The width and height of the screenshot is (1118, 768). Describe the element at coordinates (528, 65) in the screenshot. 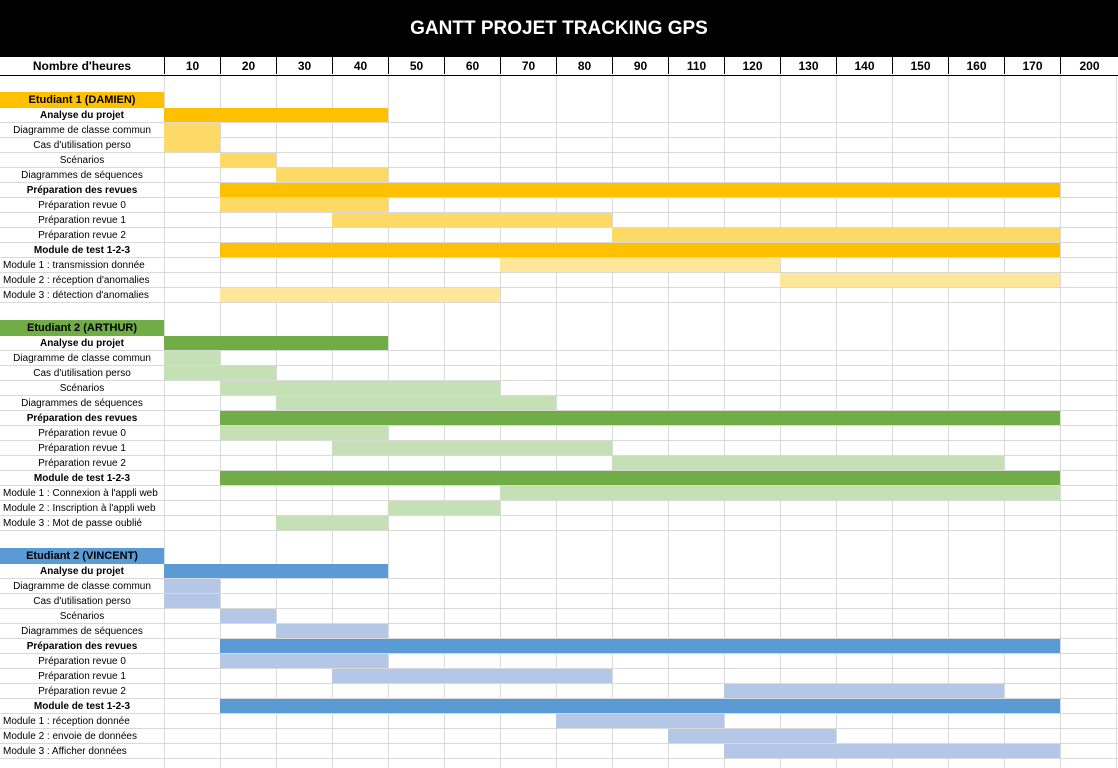

I see `x-tick-70: 70` at that location.